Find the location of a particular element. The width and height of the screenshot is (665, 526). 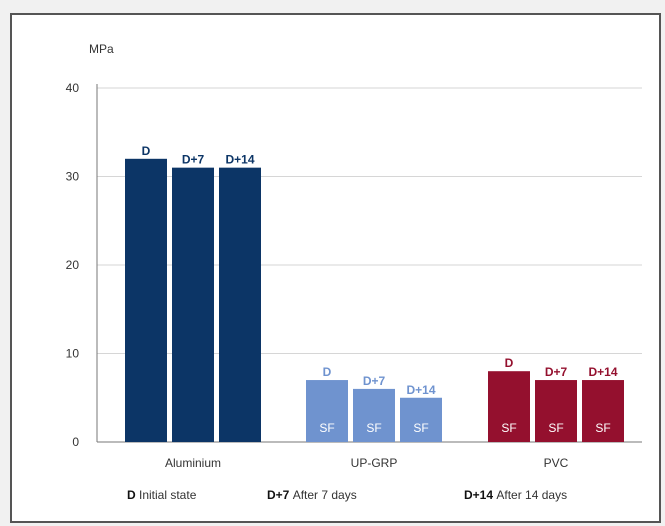

y-tick-label: 0 is located at coordinates (75, 442).